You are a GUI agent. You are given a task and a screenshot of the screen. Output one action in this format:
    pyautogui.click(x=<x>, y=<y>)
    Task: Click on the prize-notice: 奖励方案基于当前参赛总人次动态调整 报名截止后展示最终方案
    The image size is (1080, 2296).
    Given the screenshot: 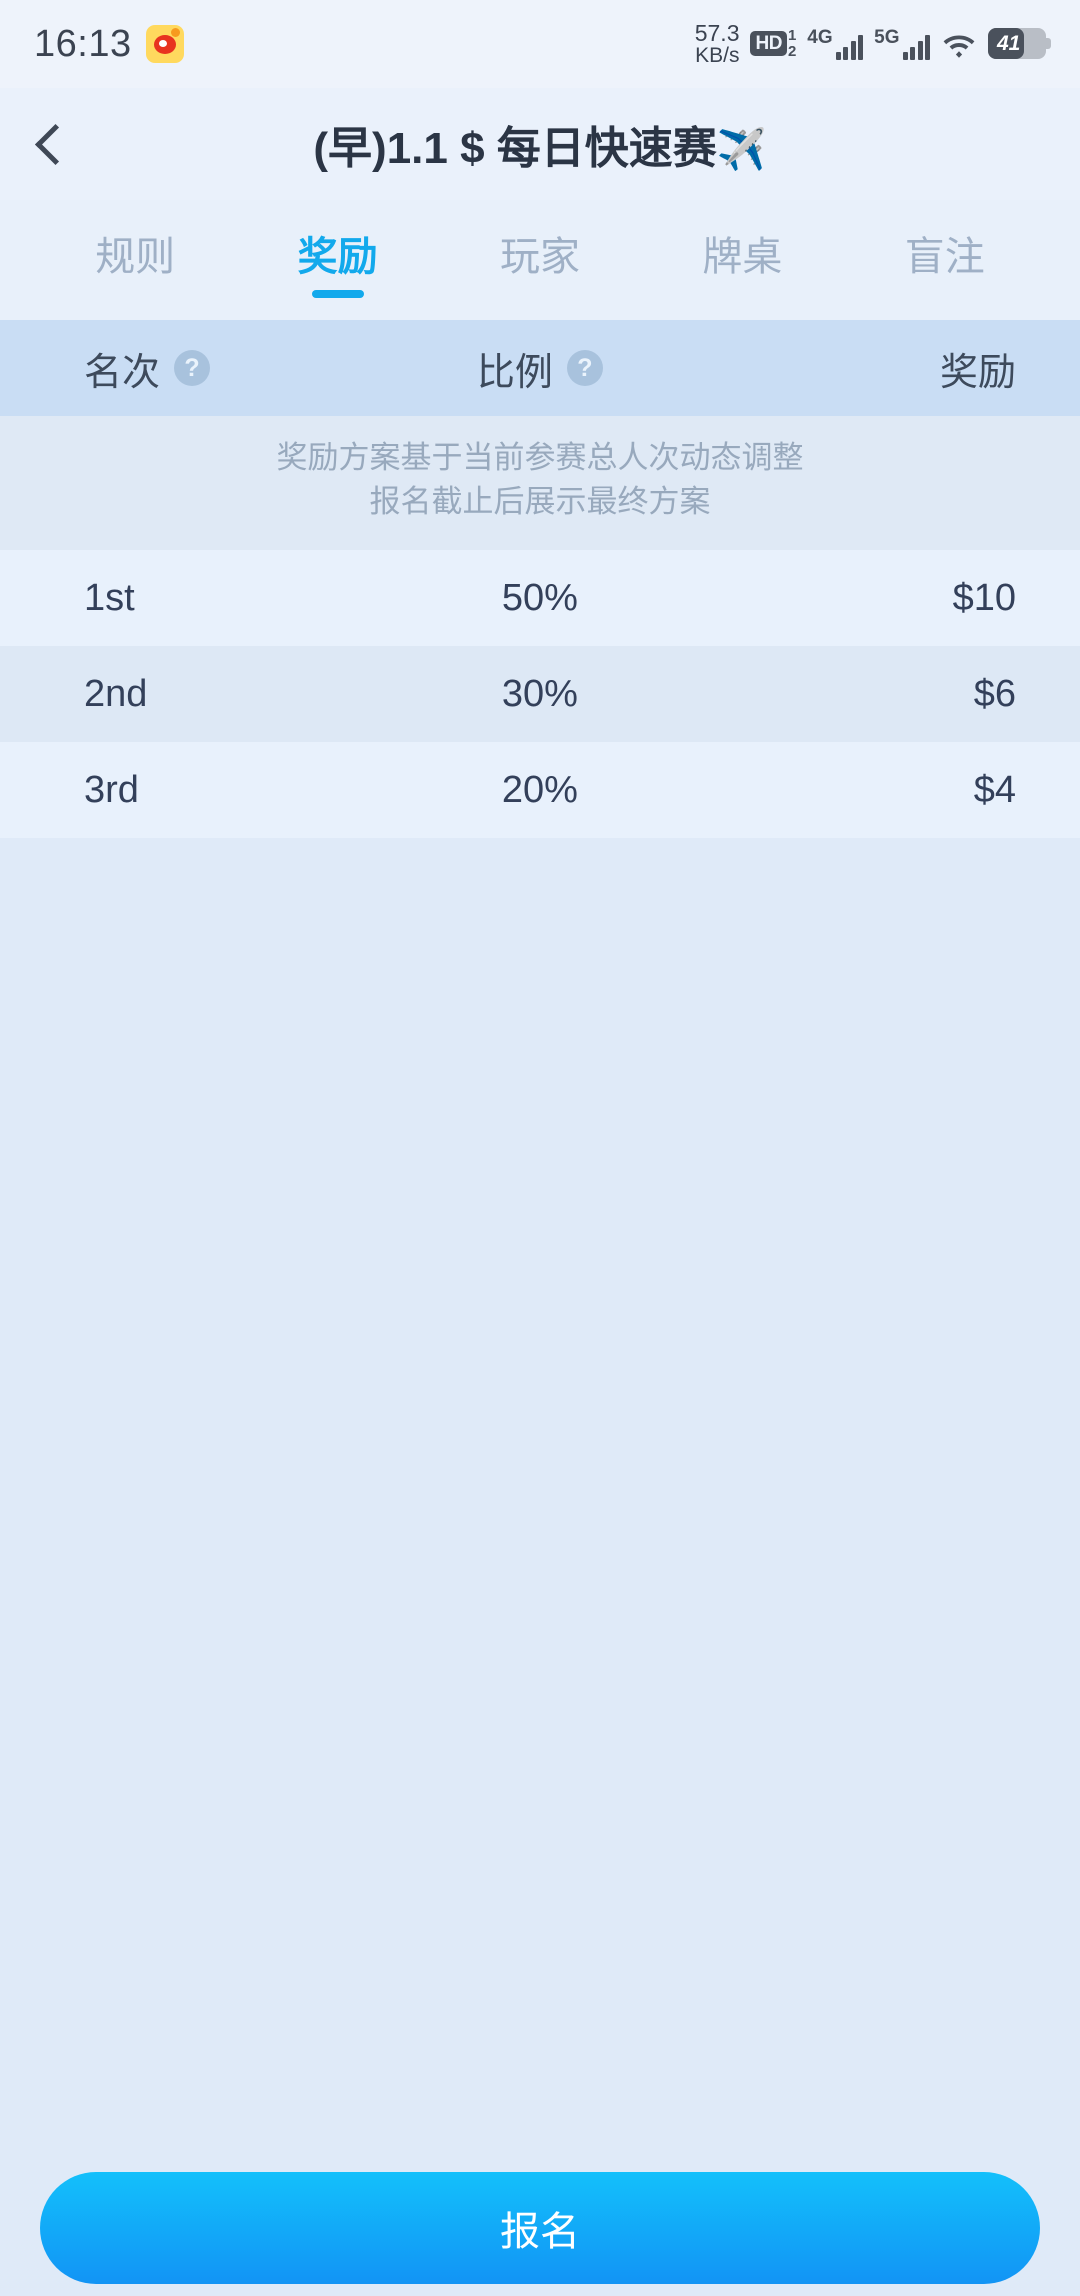 What is the action you would take?
    pyautogui.click(x=540, y=483)
    